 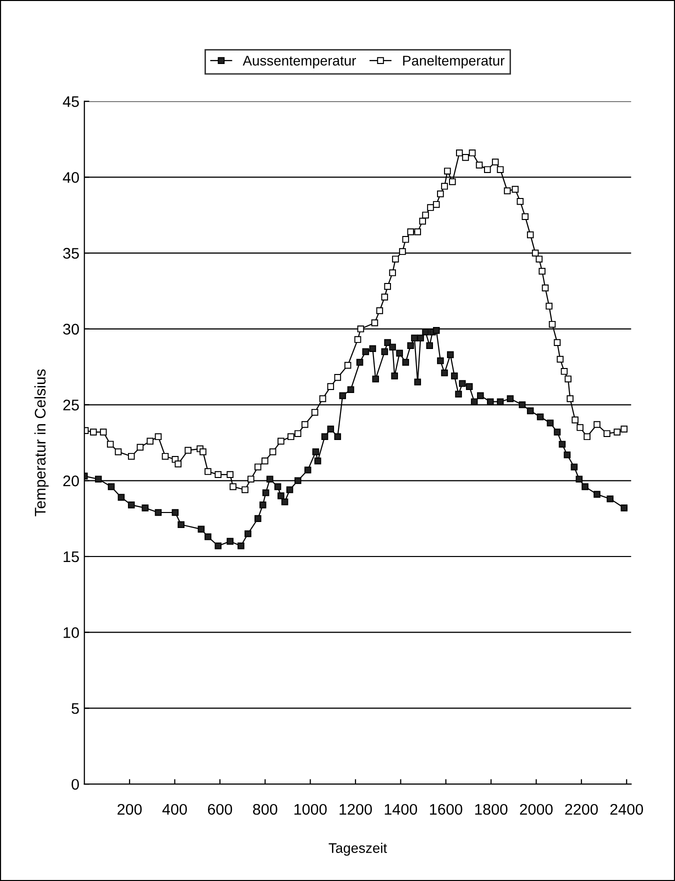 What do you see at coordinates (220, 809) in the screenshot?
I see `x-tick-label: 600` at bounding box center [220, 809].